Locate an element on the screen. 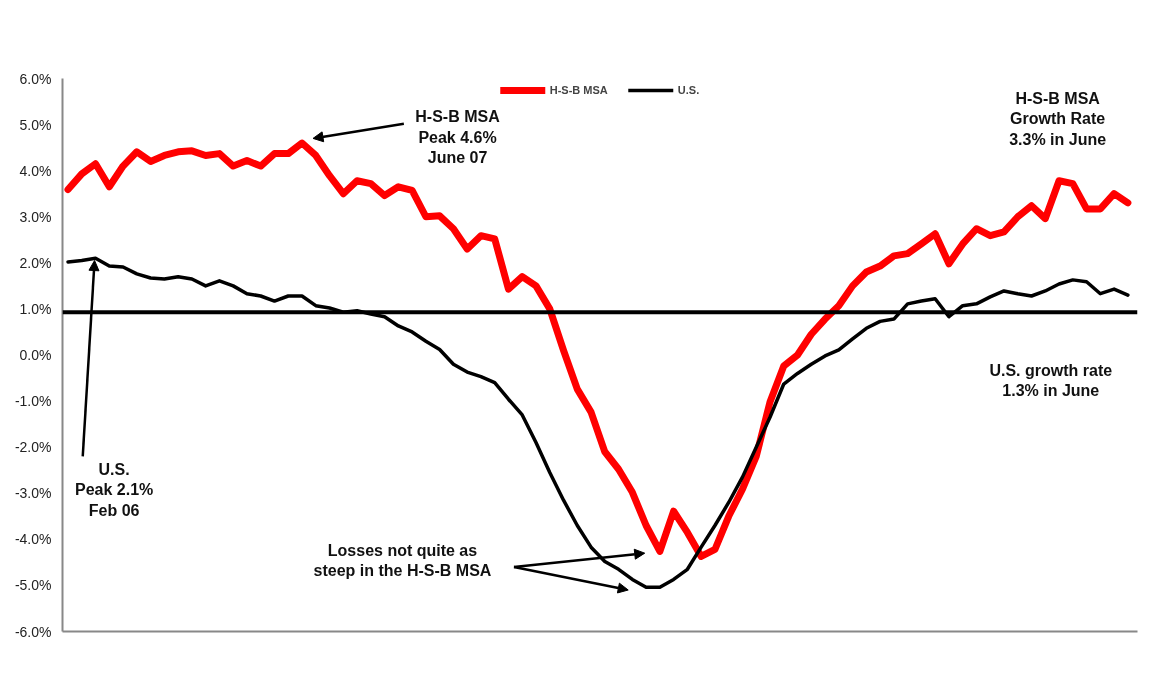  y-tick-label: -5.0% is located at coordinates (33, 585).